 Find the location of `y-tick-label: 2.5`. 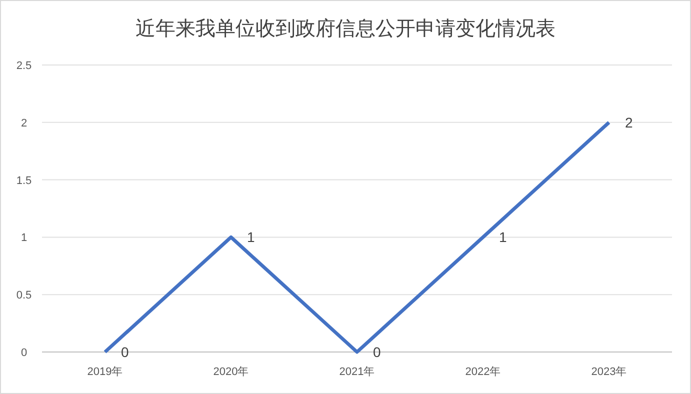

y-tick-label: 2.5 is located at coordinates (24, 66).